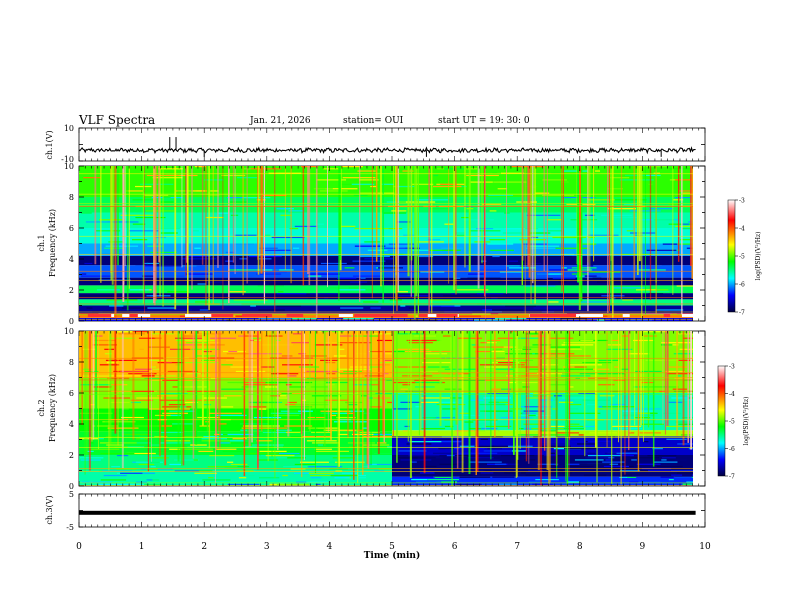 This screenshot has height=612, width=792. What do you see at coordinates (204, 547) in the screenshot?
I see `x-tick-label: 2` at bounding box center [204, 547].